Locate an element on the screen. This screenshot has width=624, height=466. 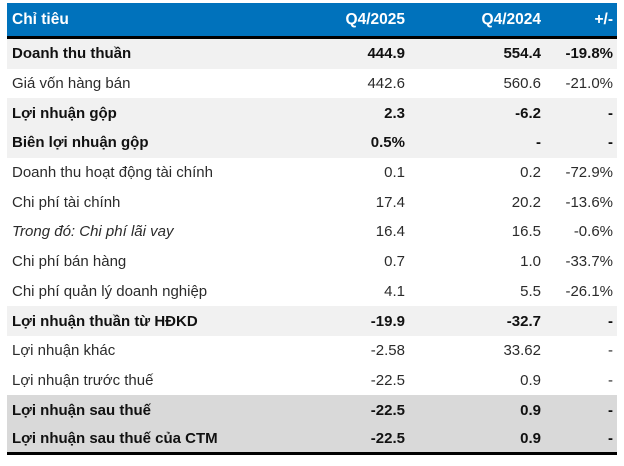
row-label: Lợi nhuận sau thuế is located at coordinates (81, 410).